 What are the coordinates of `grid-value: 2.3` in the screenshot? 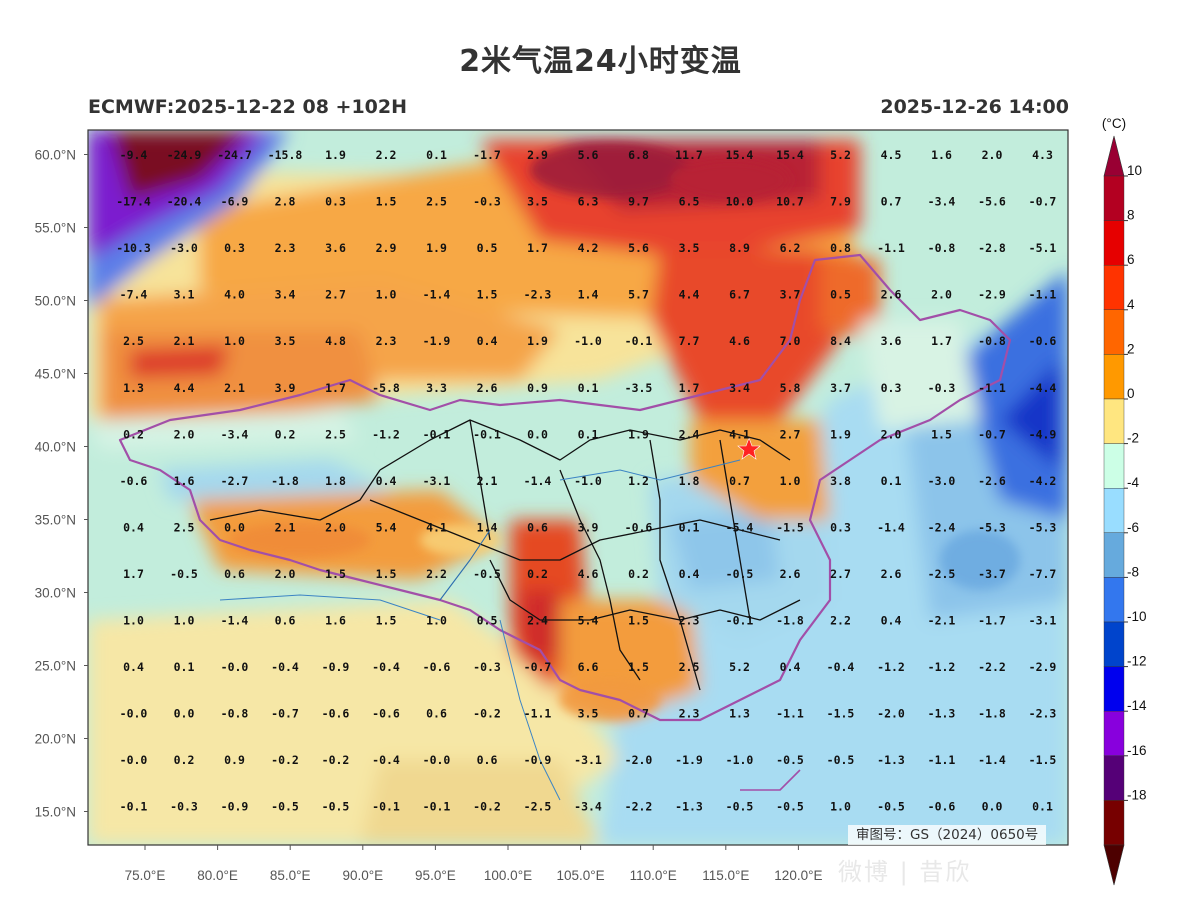 It's located at (285, 248).